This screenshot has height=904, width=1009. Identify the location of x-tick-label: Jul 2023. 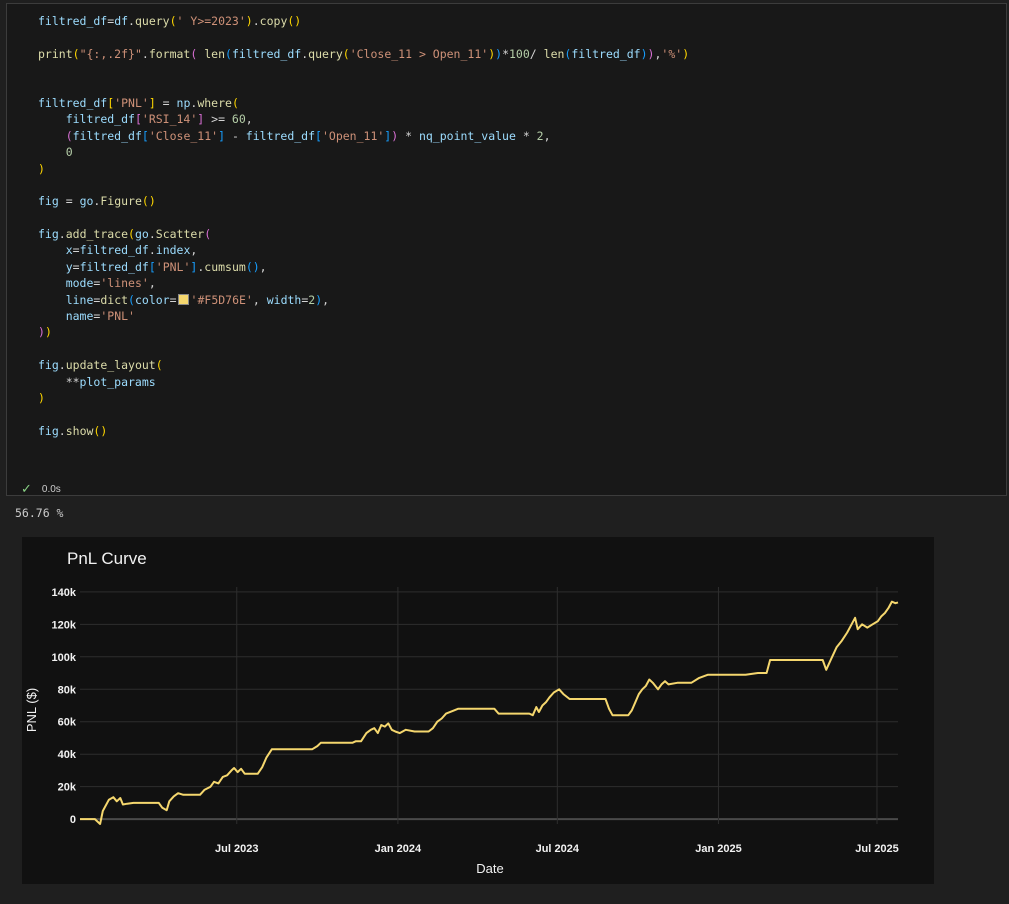
(236, 849).